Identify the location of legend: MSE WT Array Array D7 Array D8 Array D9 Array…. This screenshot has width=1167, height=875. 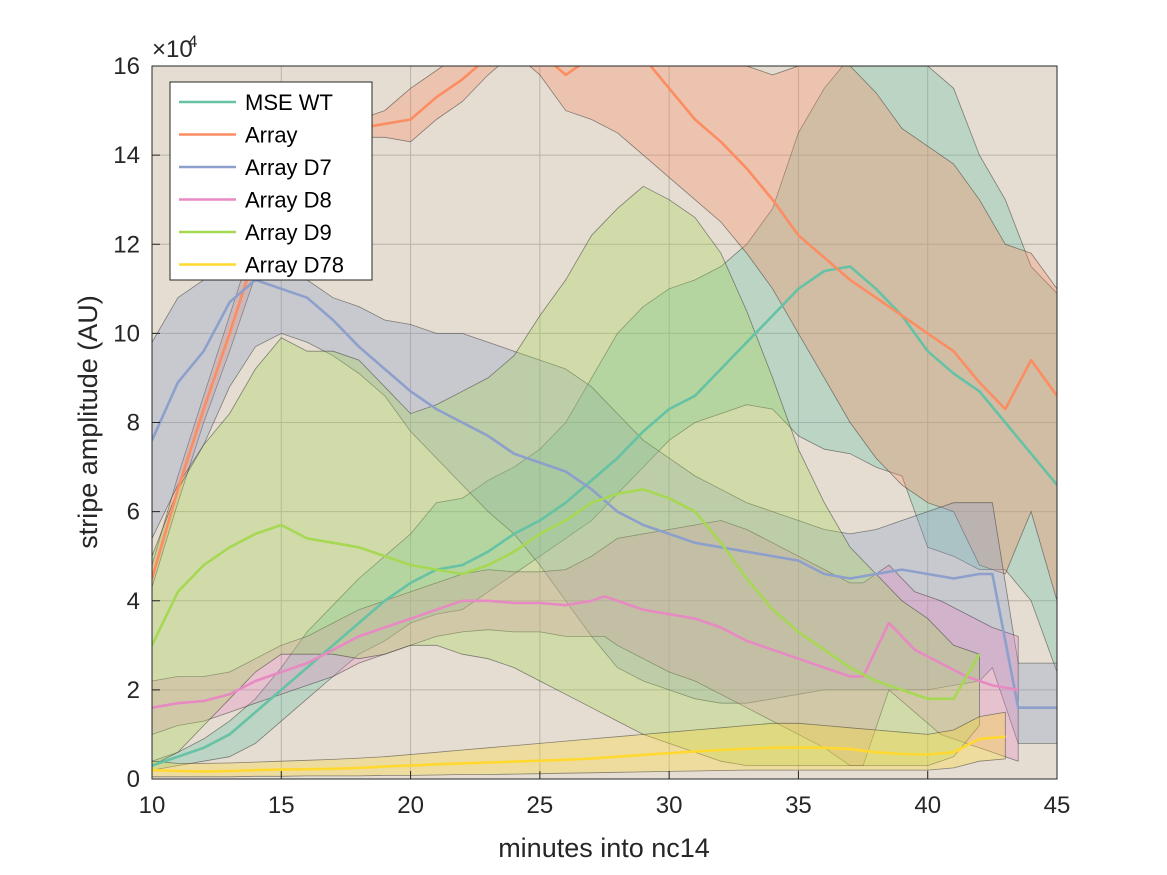
(271, 181).